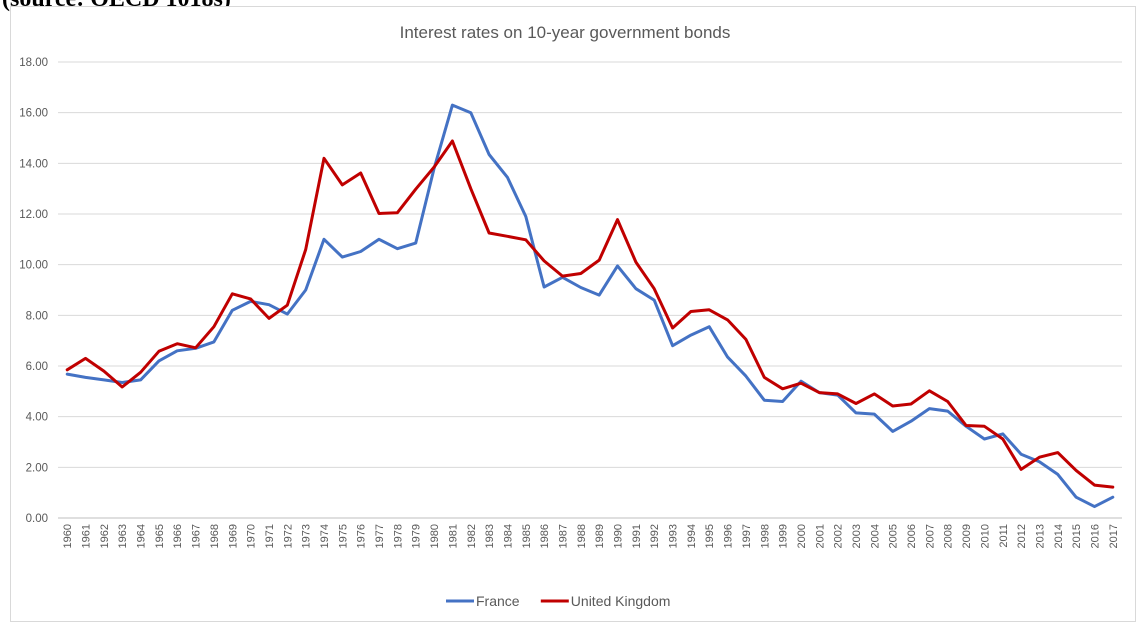 This screenshot has width=1138, height=624. What do you see at coordinates (472, 536) in the screenshot?
I see `x-tick-label: 1982` at bounding box center [472, 536].